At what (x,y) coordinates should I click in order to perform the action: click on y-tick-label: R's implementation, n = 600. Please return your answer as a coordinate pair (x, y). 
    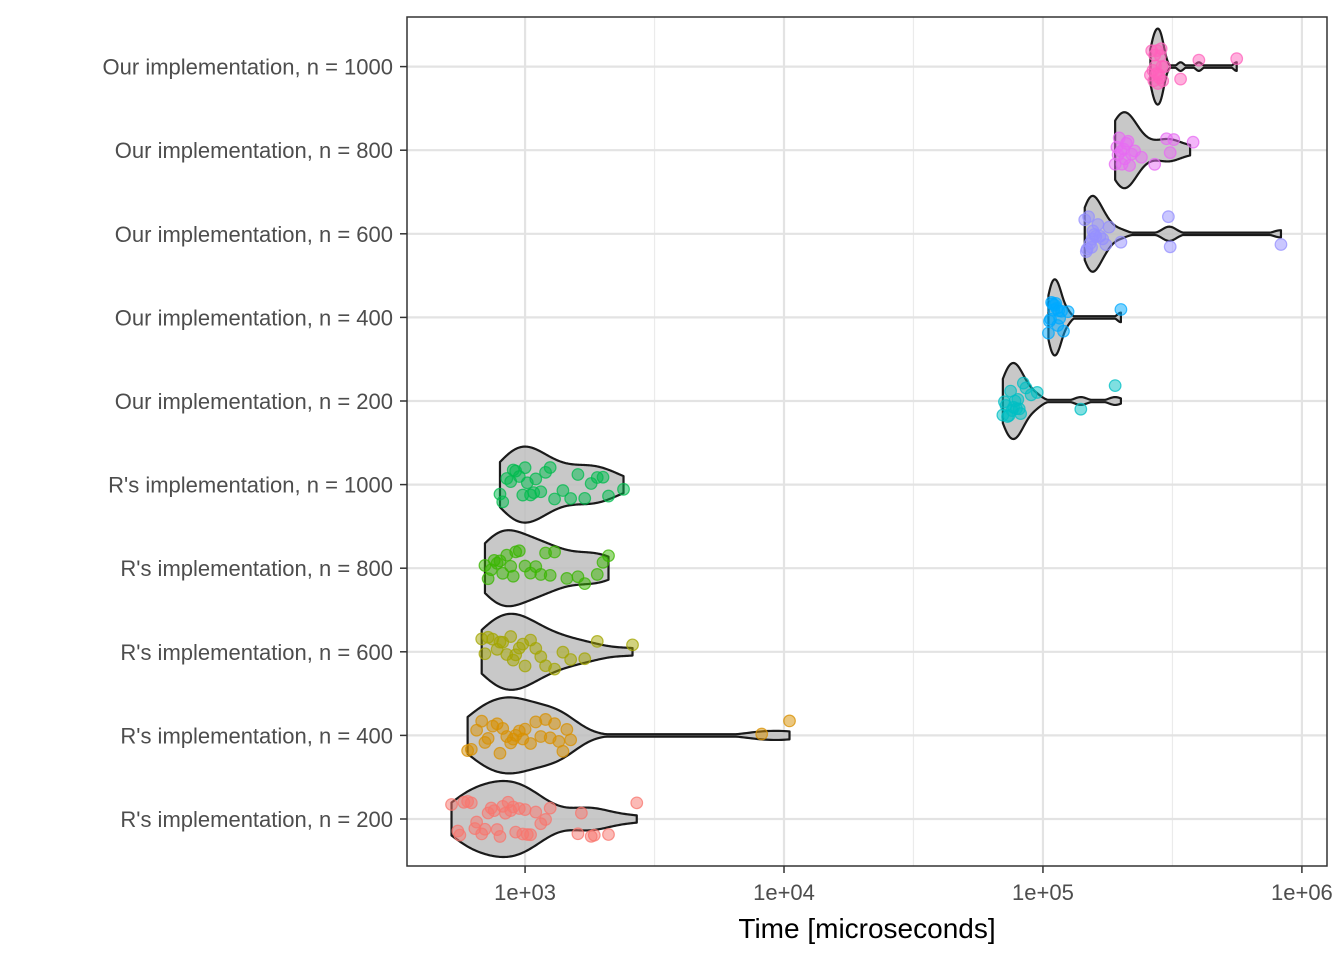
    Looking at the image, I should click on (256, 652).